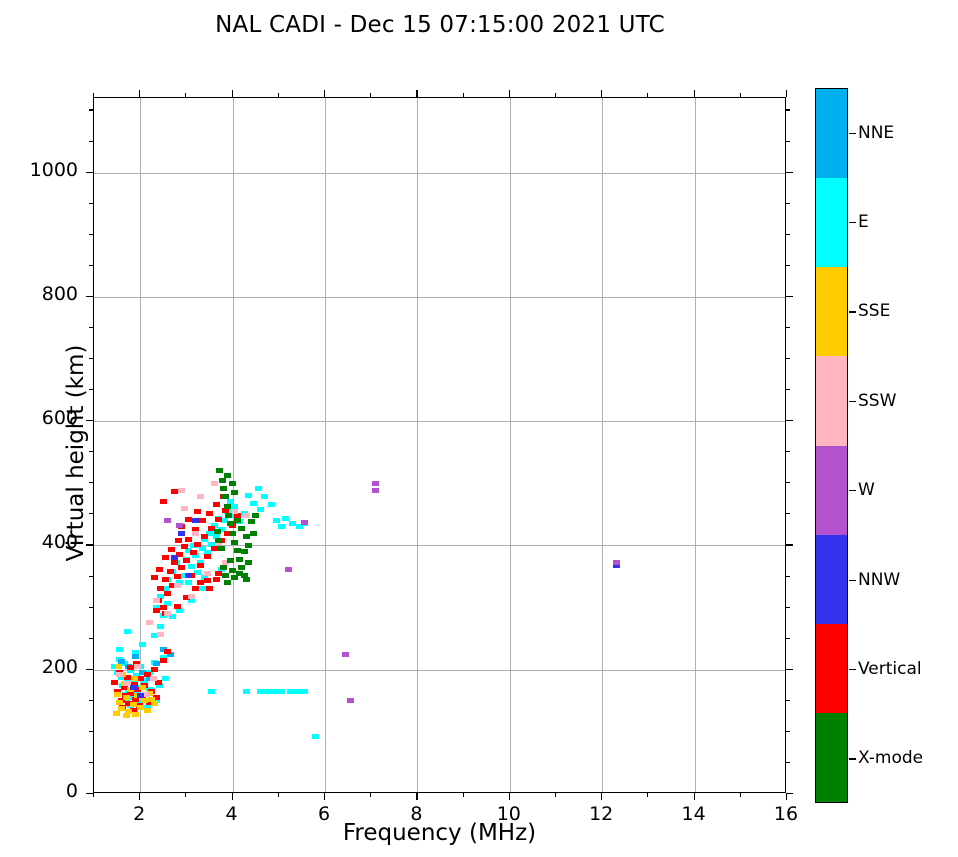 Image resolution: width=958 pixels, height=857 pixels. Describe the element at coordinates (874, 311) in the screenshot. I see `colorbar-label-sse: SSE` at that location.